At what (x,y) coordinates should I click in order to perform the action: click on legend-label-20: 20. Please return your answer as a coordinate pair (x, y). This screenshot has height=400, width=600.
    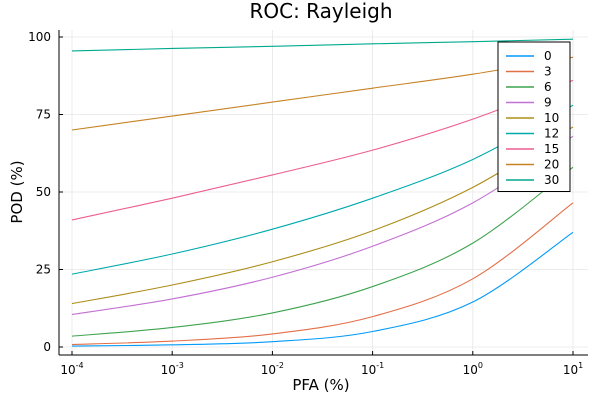
    Looking at the image, I should click on (551, 165).